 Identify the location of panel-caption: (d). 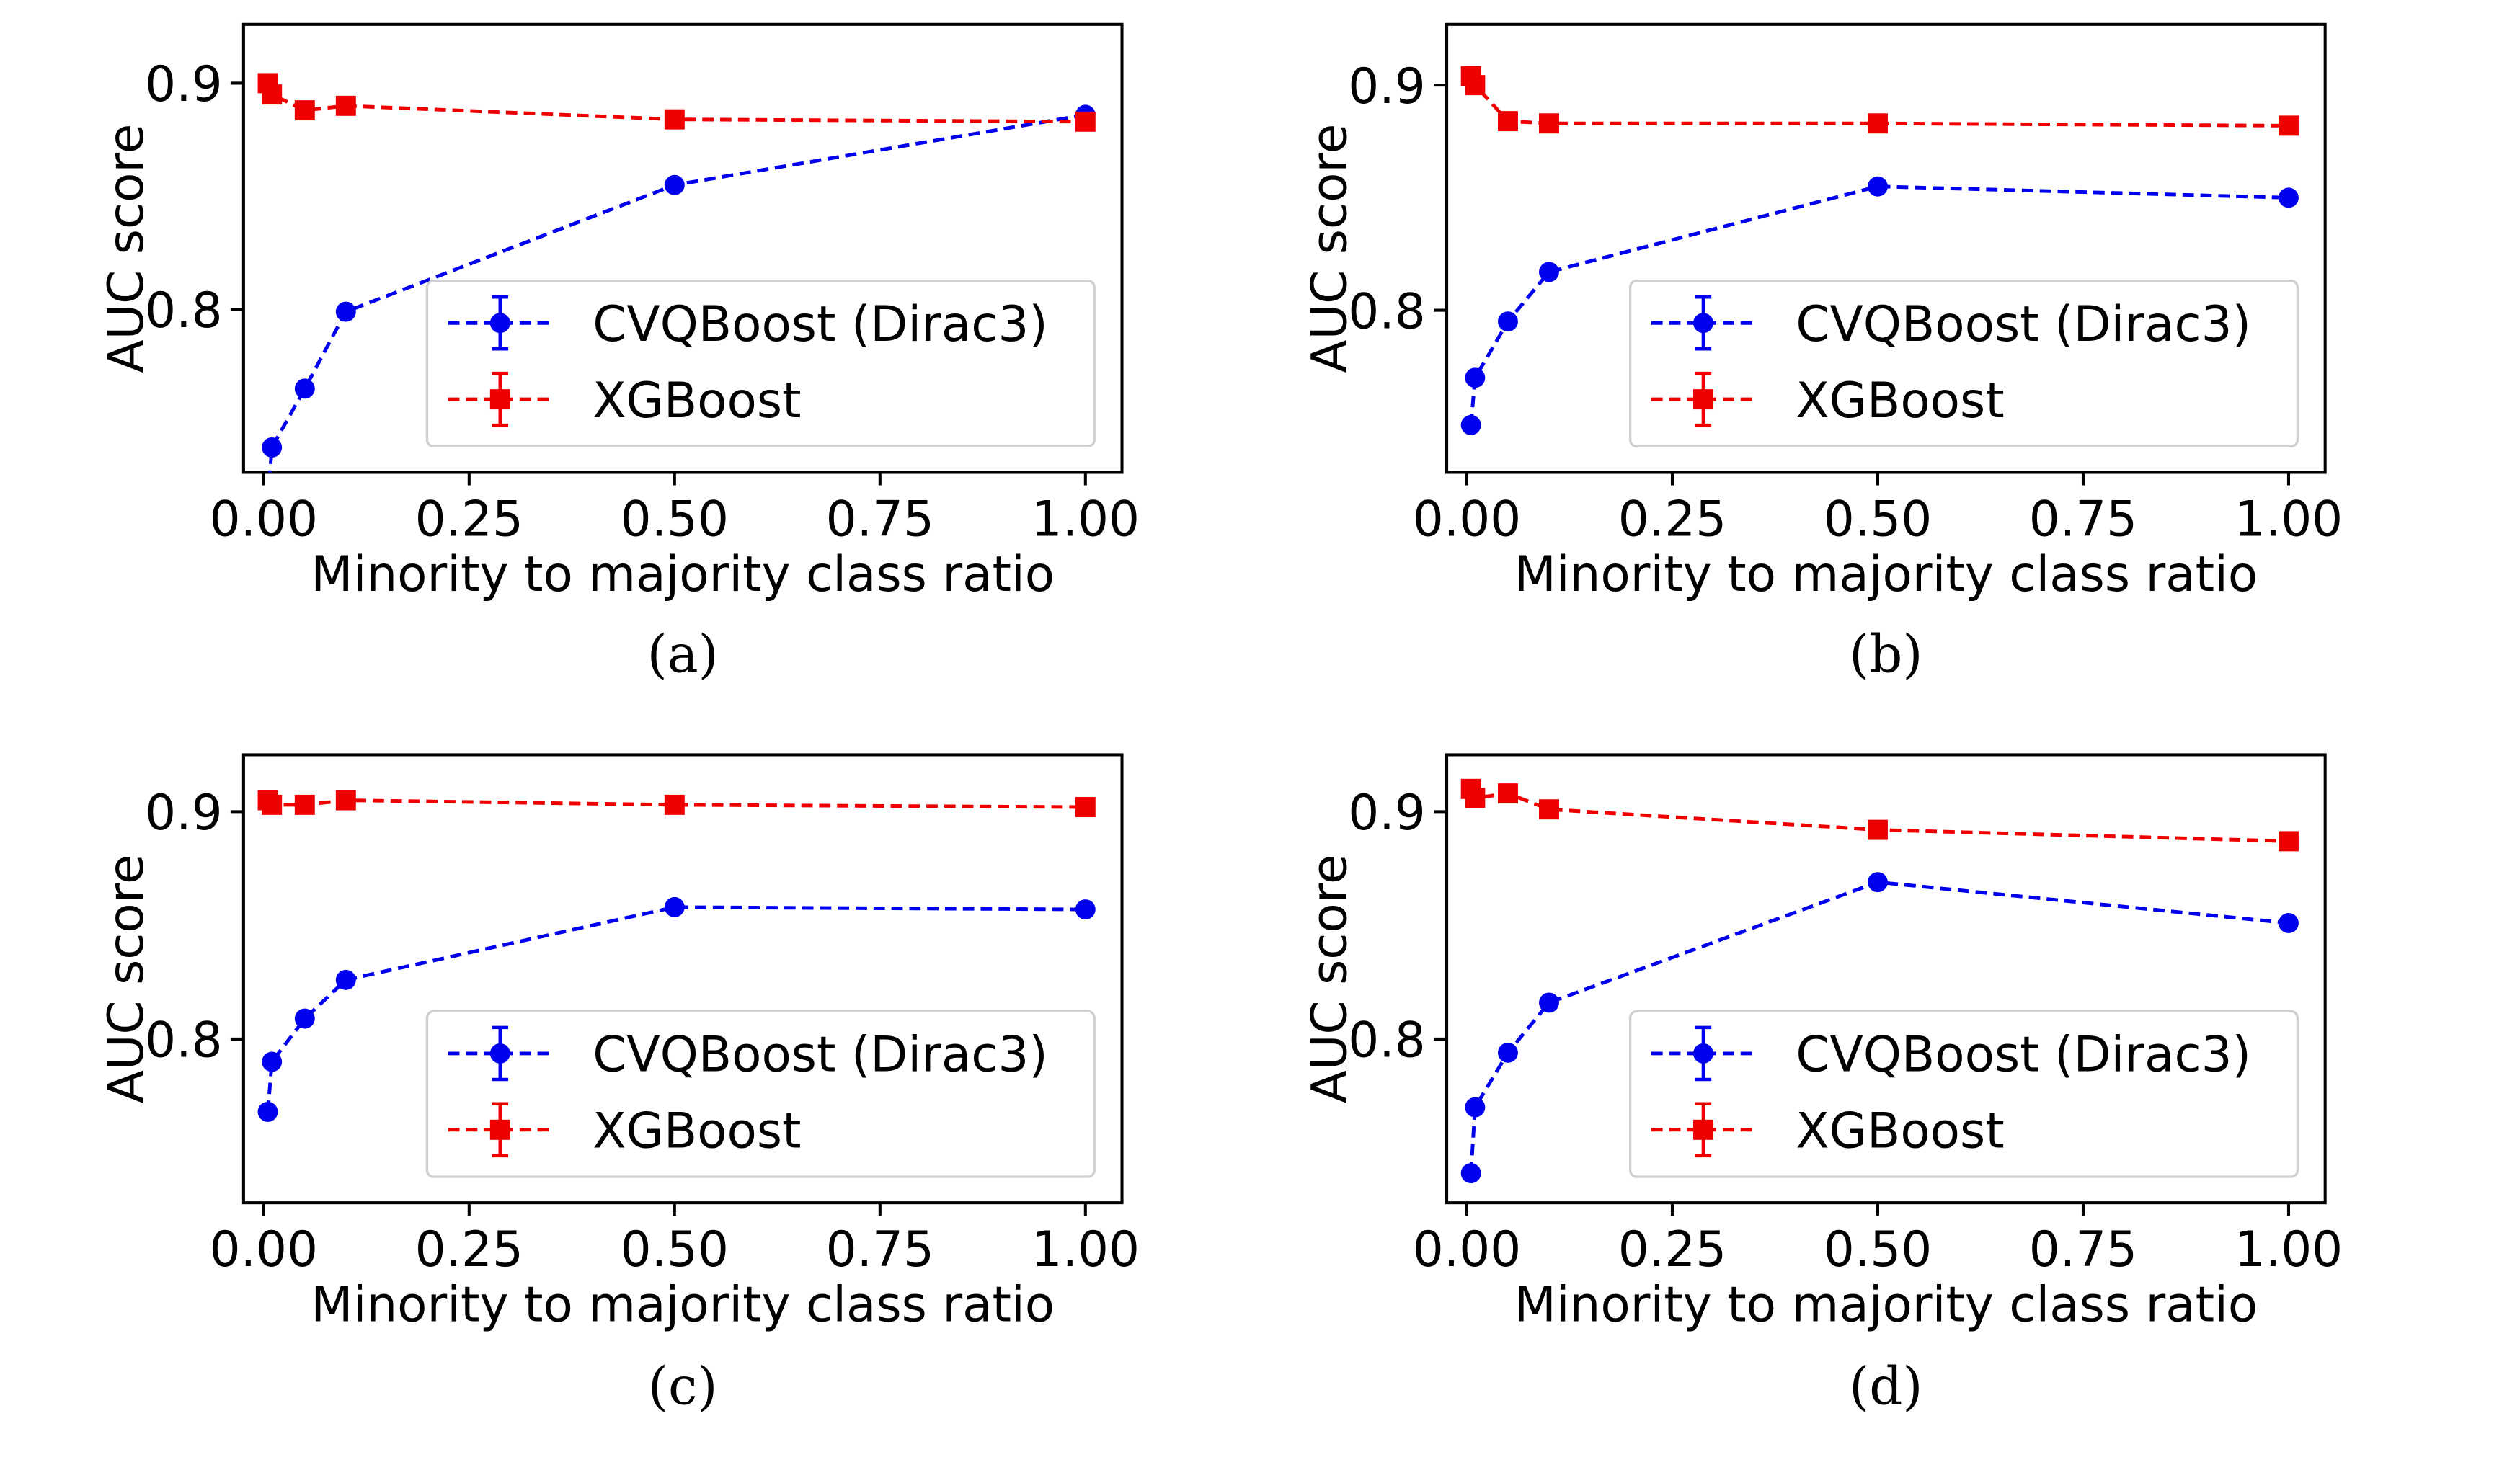
(1885, 1385).